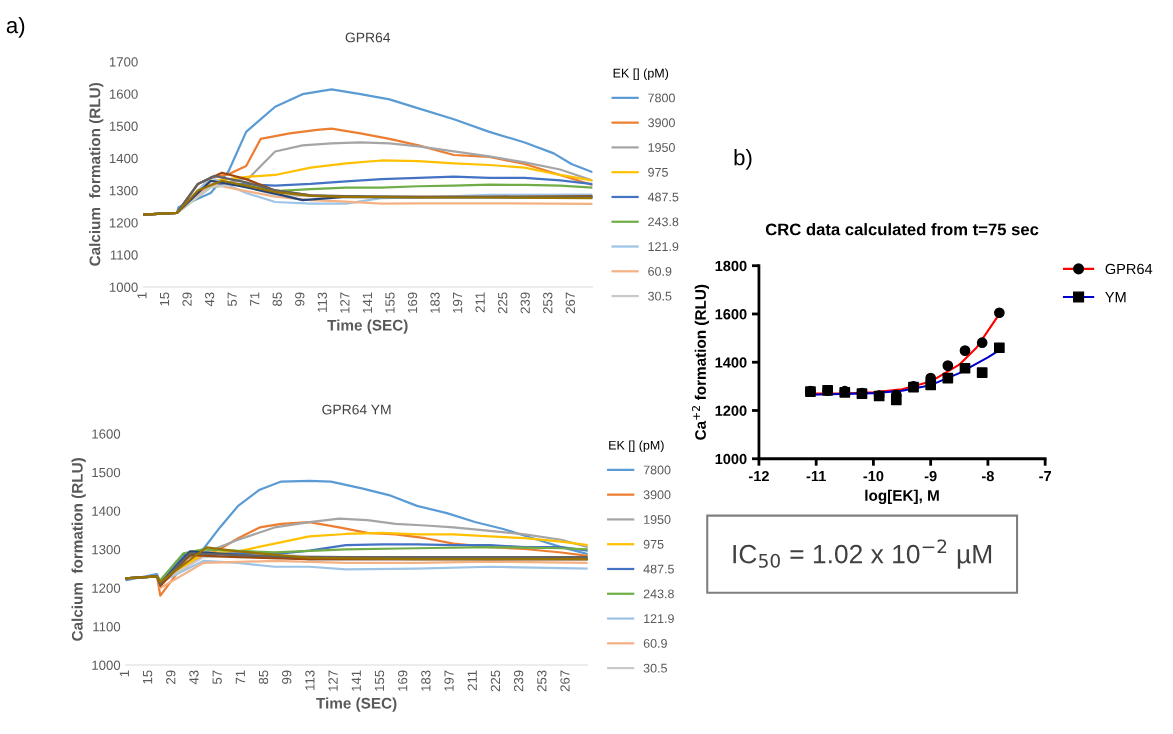 The height and width of the screenshot is (734, 1173). Describe the element at coordinates (123, 190) in the screenshot. I see `y-tick-label: 1300` at that location.